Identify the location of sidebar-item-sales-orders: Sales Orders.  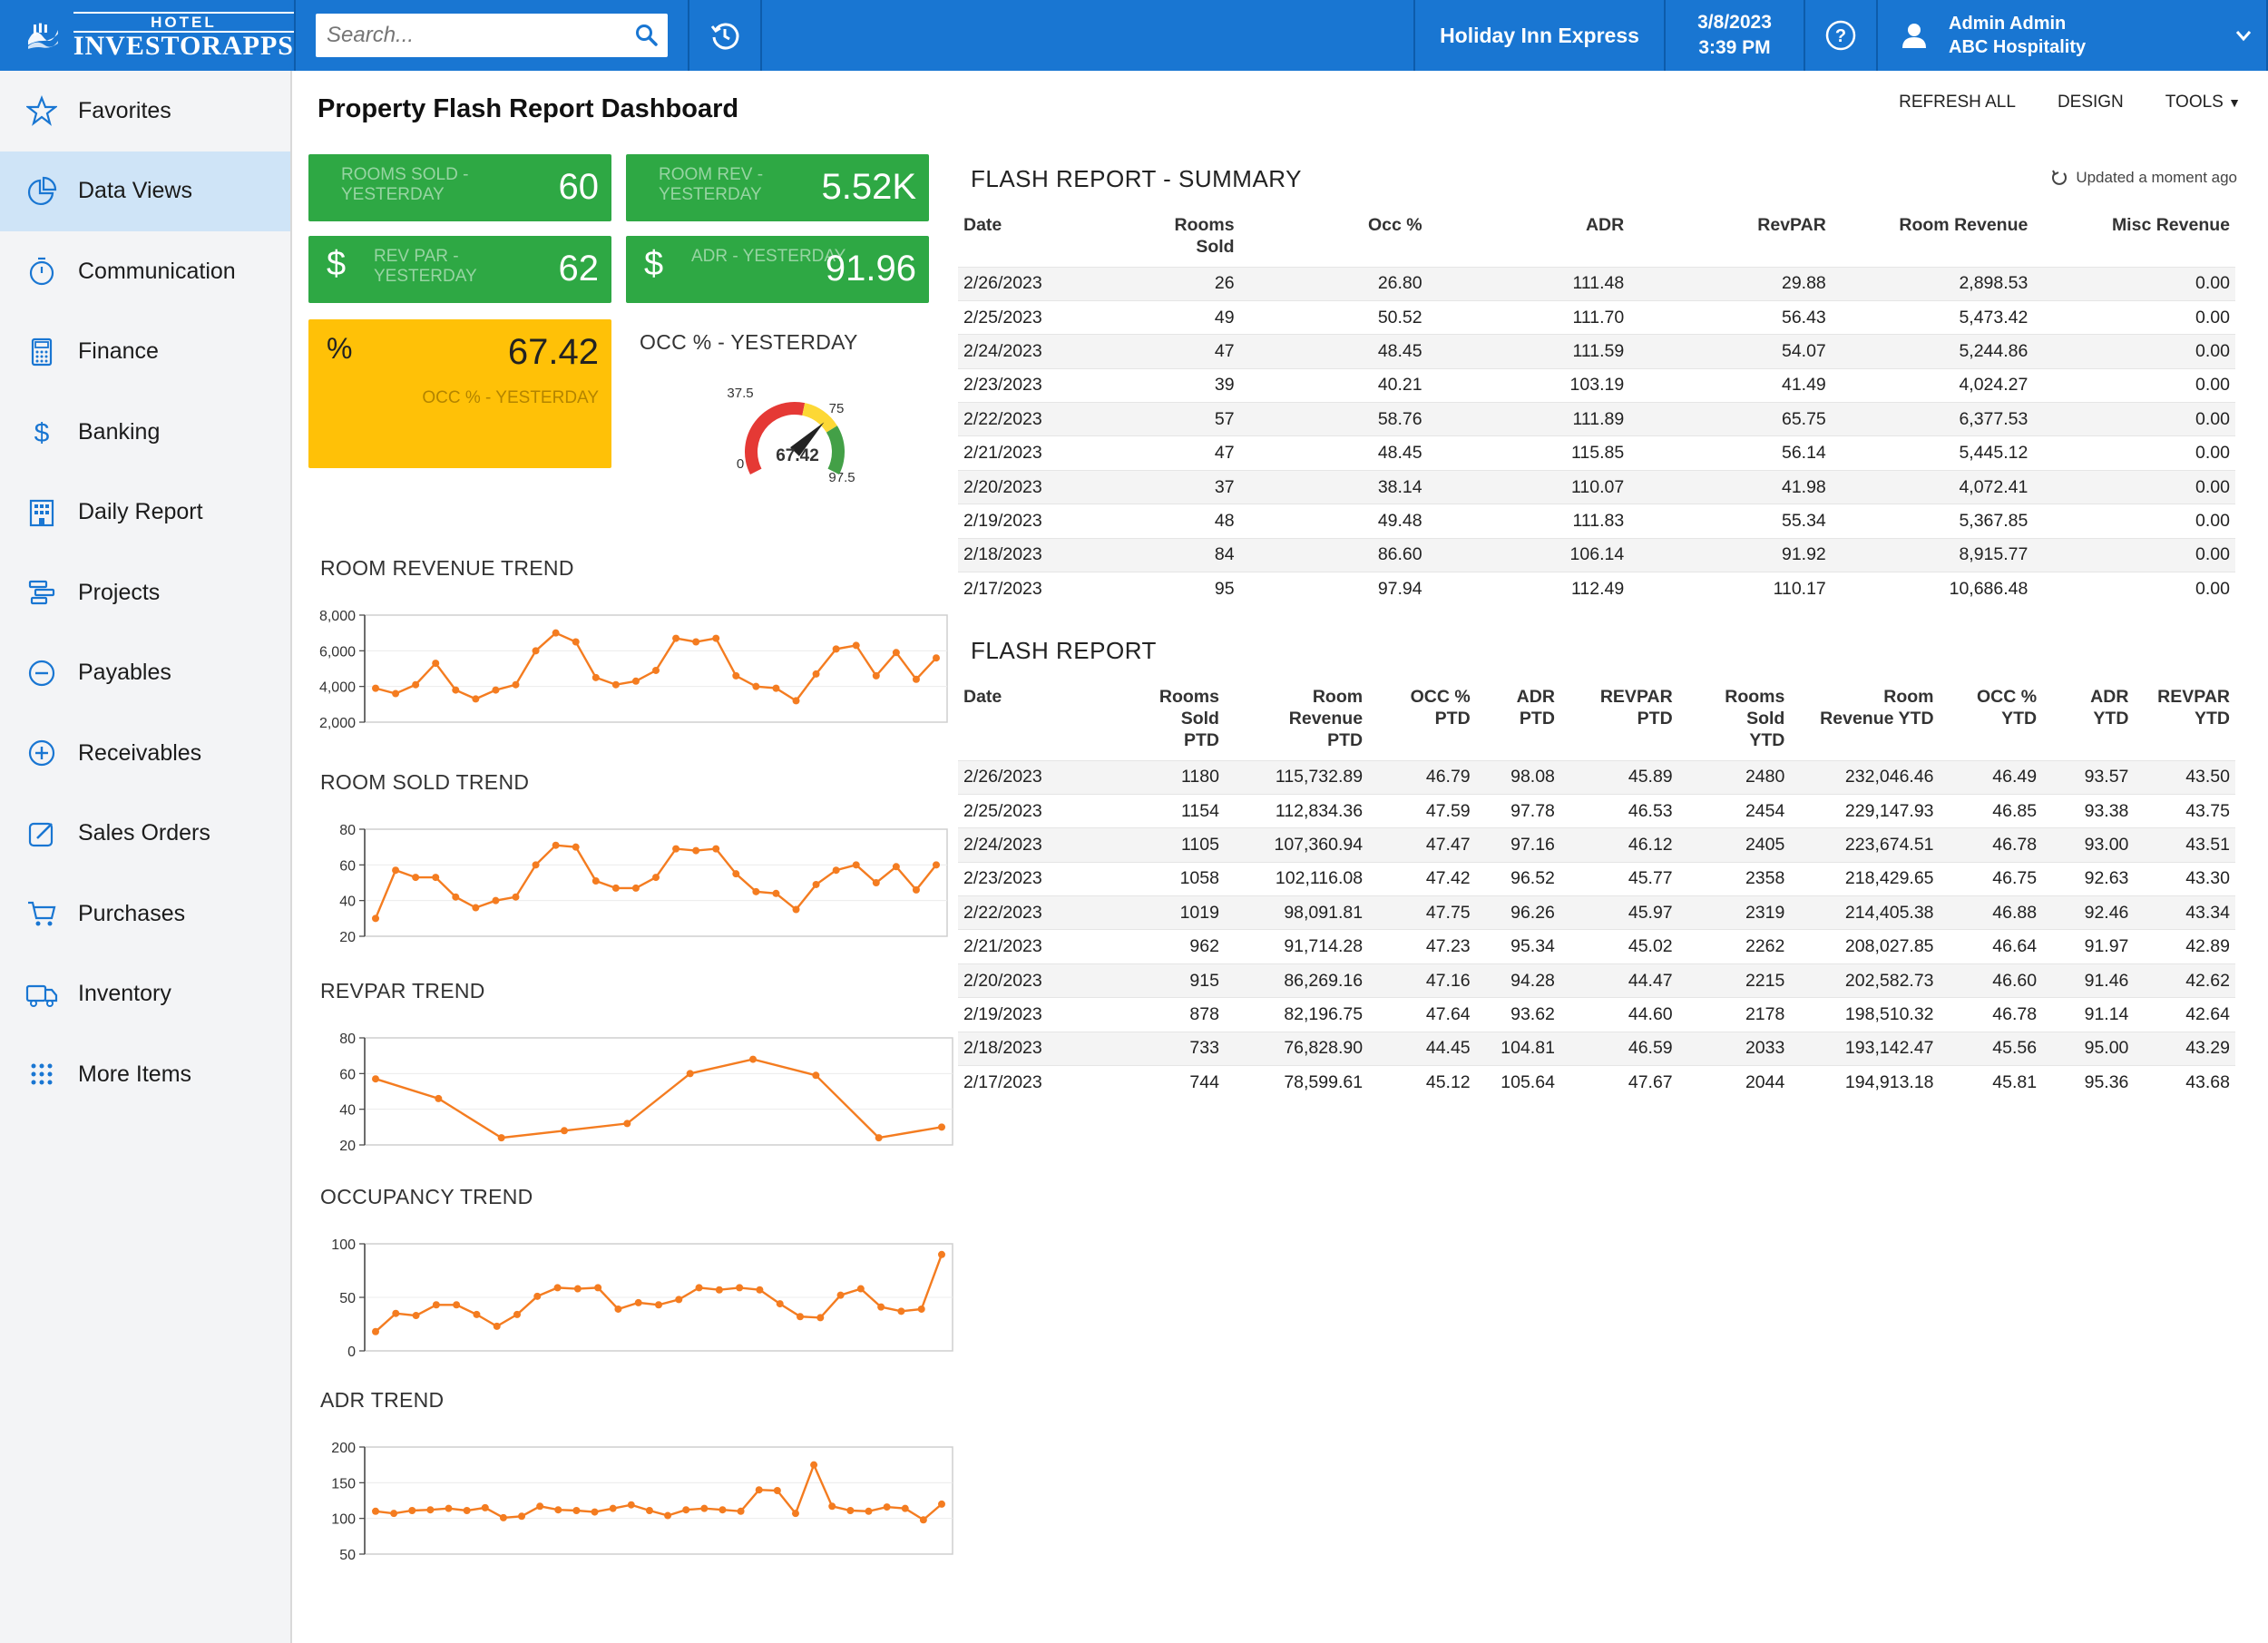
(145, 834).